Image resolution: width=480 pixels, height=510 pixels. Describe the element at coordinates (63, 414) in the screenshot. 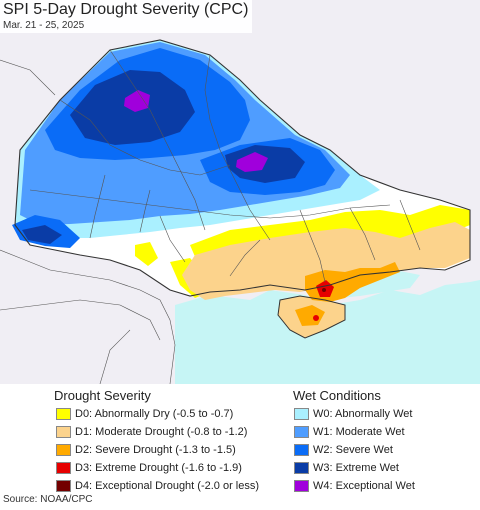

I see `legend-swatch-d0` at that location.